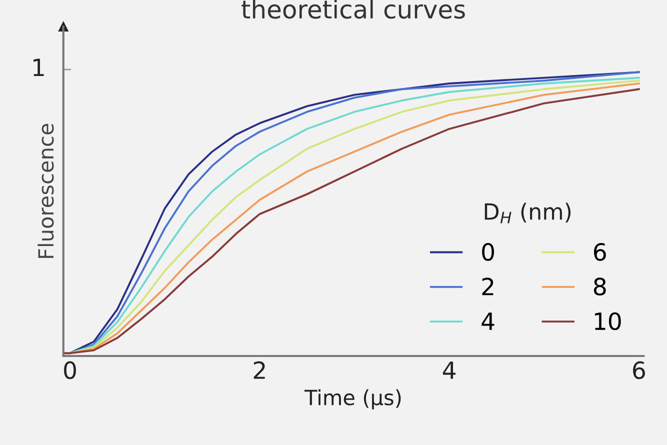 The height and width of the screenshot is (445, 667). I want to click on y-axis-title: Fluorescence, so click(46, 191).